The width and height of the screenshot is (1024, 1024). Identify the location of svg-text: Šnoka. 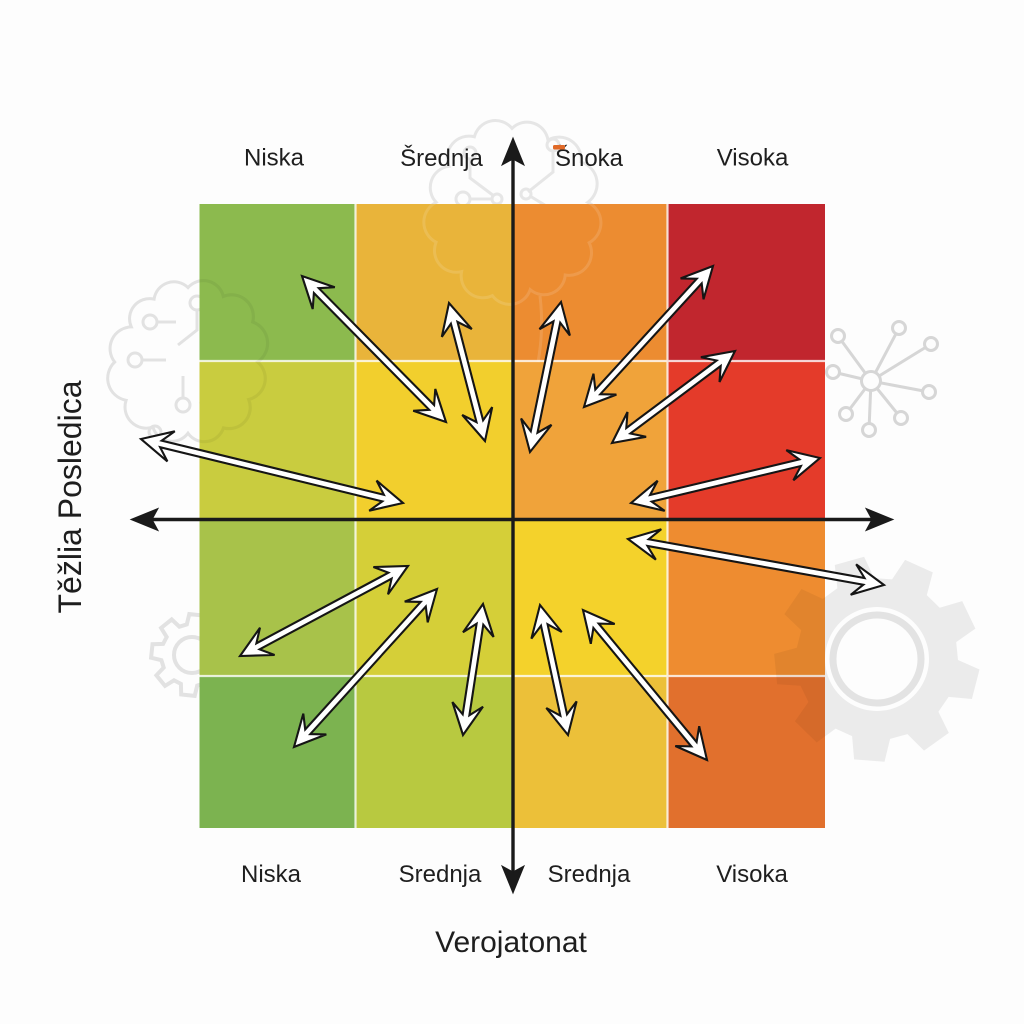
(589, 158).